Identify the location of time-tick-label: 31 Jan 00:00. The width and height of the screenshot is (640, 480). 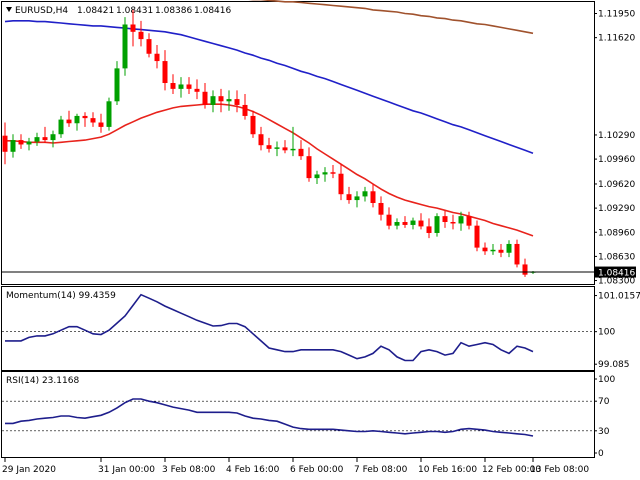
(126, 470).